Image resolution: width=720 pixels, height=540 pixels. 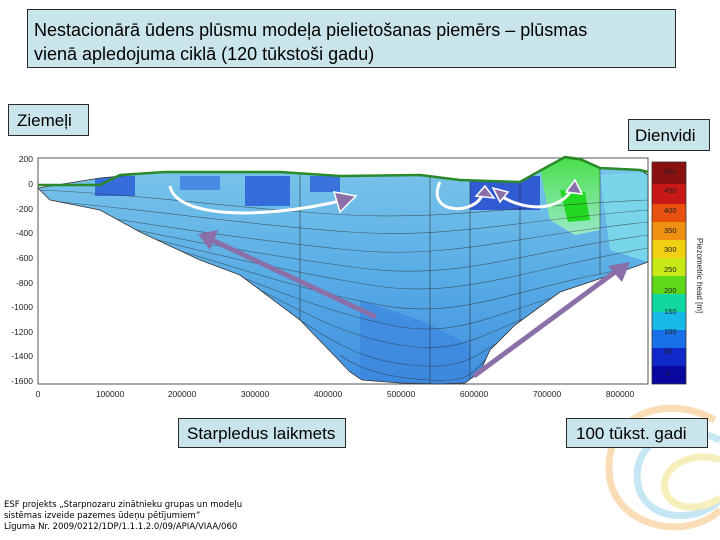 I want to click on colorbar-tick-label: 0, so click(x=668, y=373).